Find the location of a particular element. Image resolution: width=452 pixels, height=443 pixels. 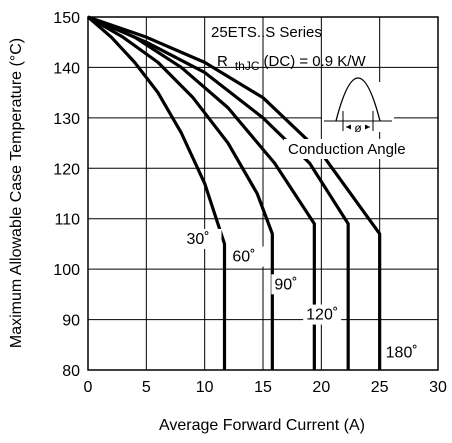

series-label: 60˚ is located at coordinates (243, 257).